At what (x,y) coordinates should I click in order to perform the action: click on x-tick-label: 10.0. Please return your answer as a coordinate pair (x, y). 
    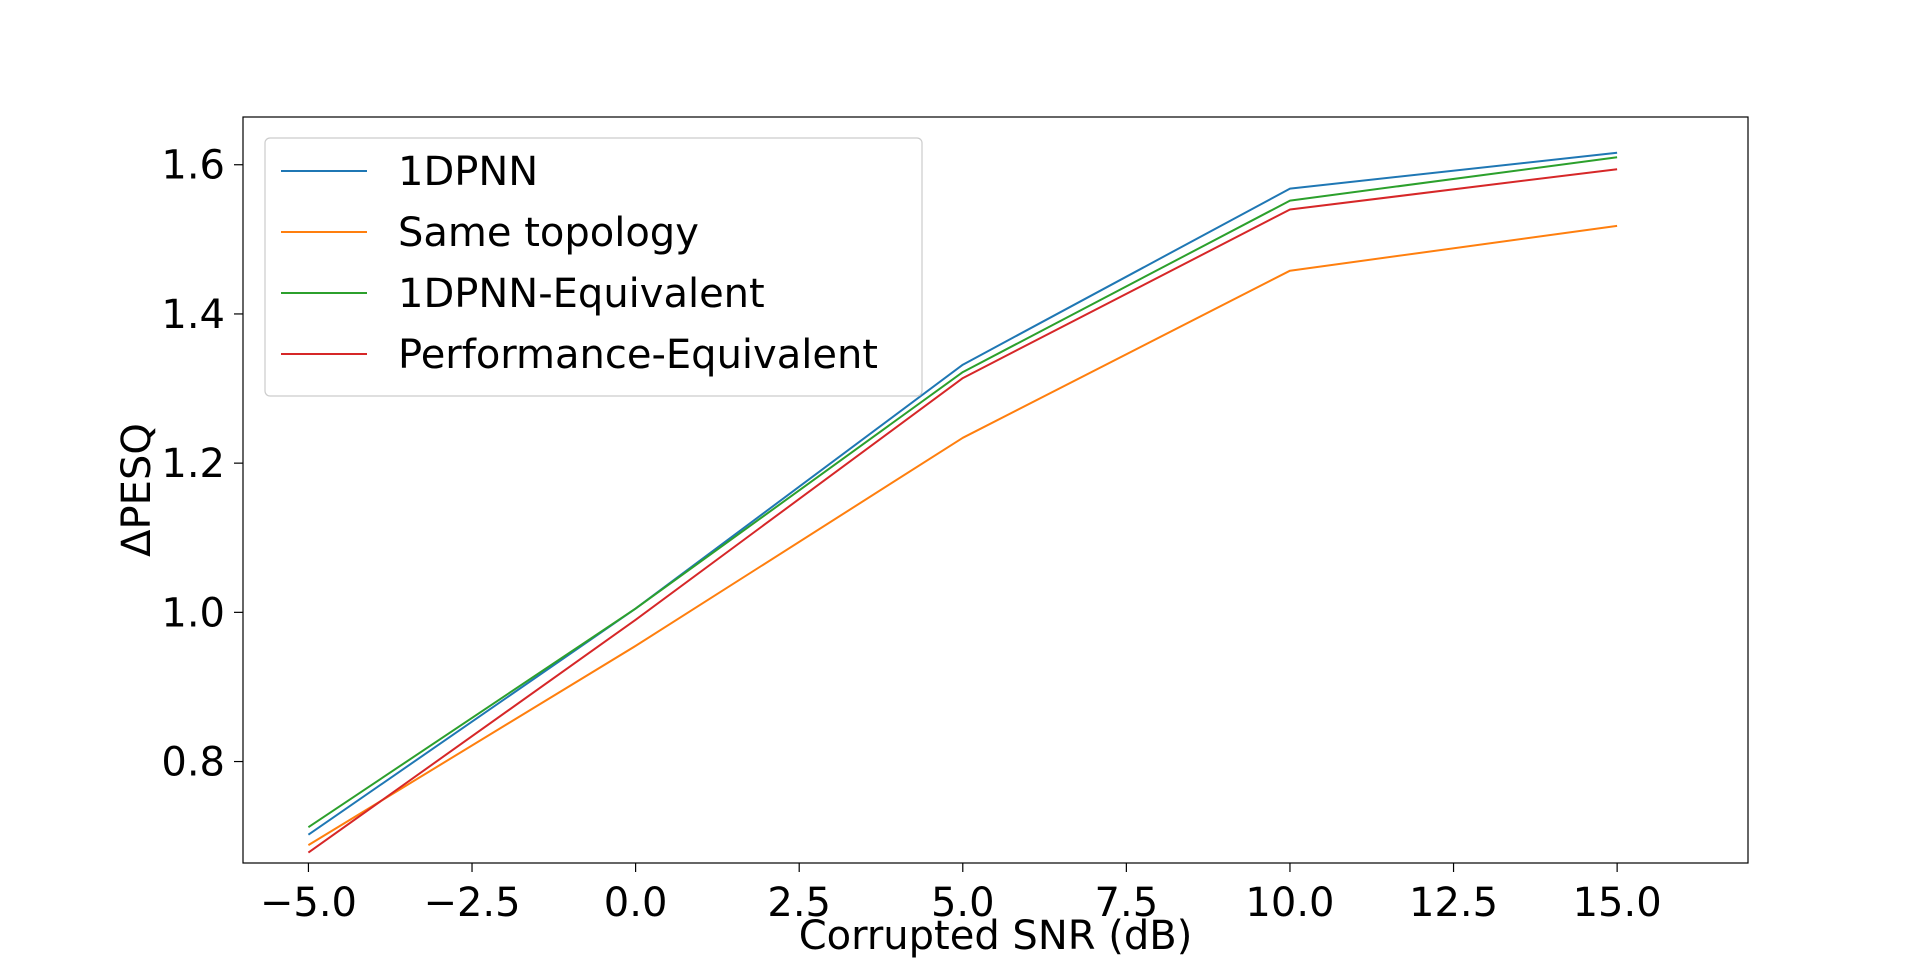
    Looking at the image, I should click on (1289, 903).